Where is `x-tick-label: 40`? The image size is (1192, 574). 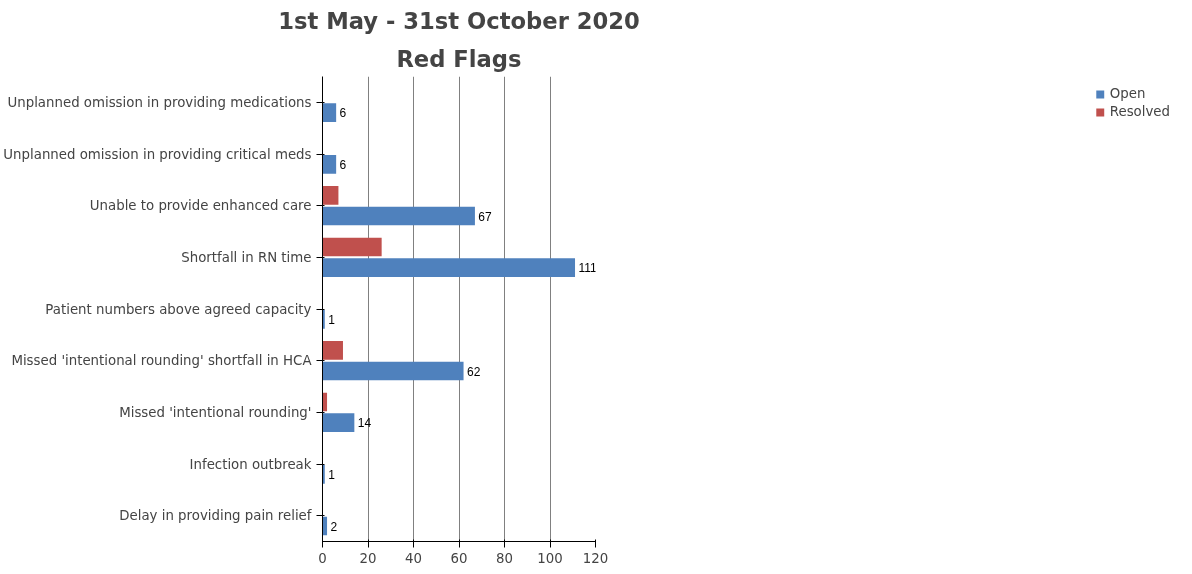
x-tick-label: 40 is located at coordinates (413, 558).